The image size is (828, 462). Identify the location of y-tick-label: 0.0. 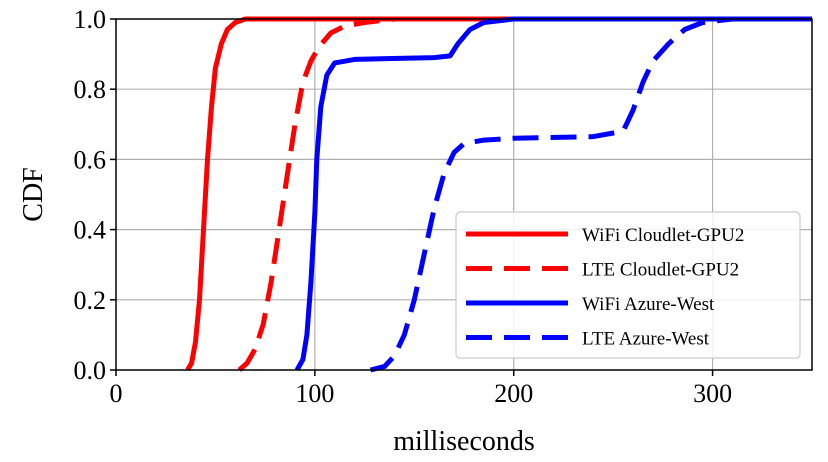
(90, 370).